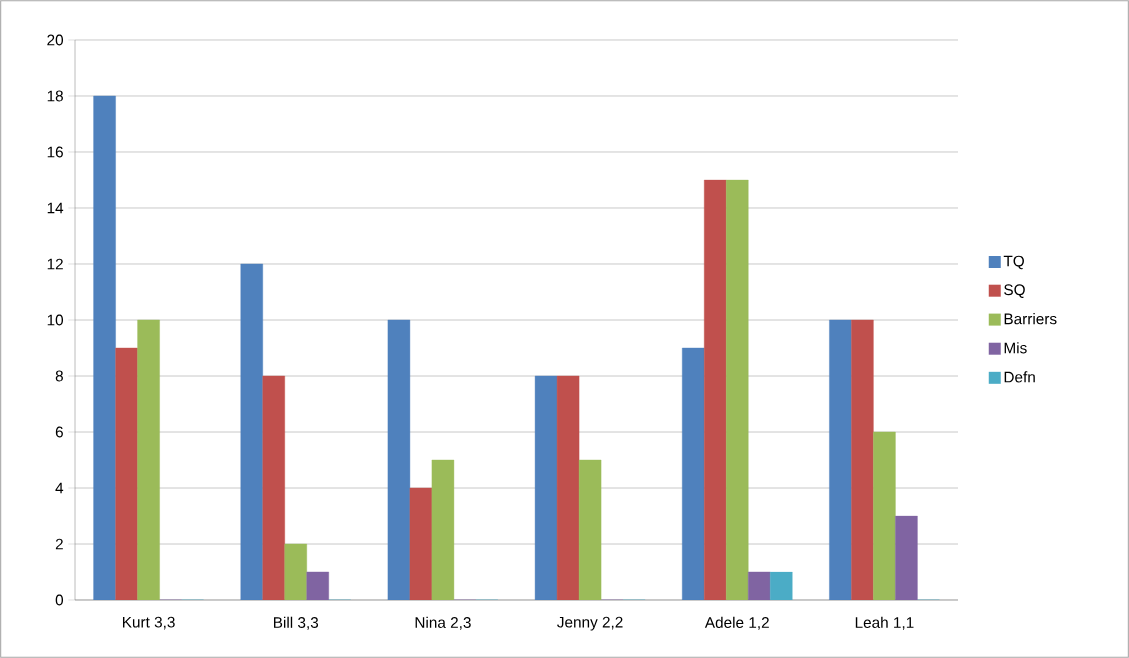 The width and height of the screenshot is (1129, 658). What do you see at coordinates (55, 40) in the screenshot?
I see `y-tick-label: 20` at bounding box center [55, 40].